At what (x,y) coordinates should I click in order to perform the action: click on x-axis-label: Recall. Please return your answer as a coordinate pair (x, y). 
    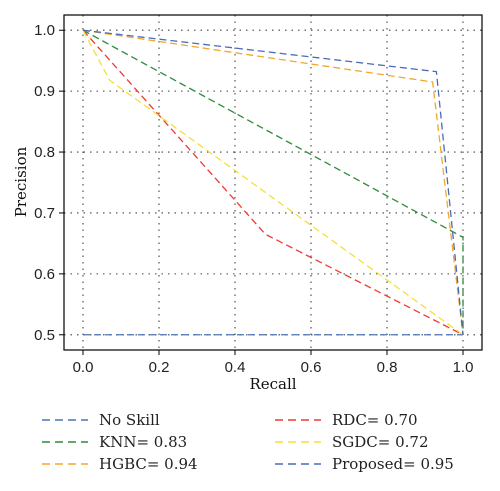
    Looking at the image, I should click on (272, 384).